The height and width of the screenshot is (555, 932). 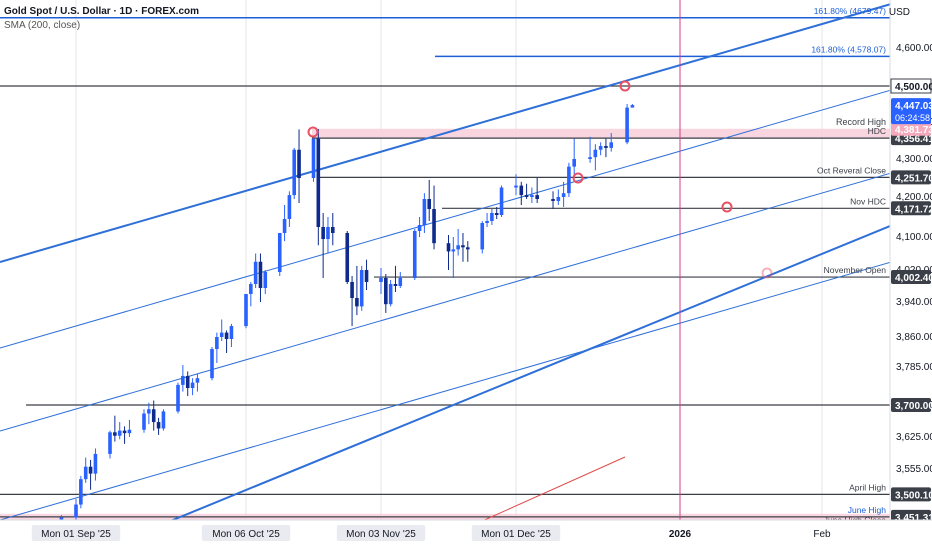 I want to click on level-label: April High, so click(x=867, y=487).